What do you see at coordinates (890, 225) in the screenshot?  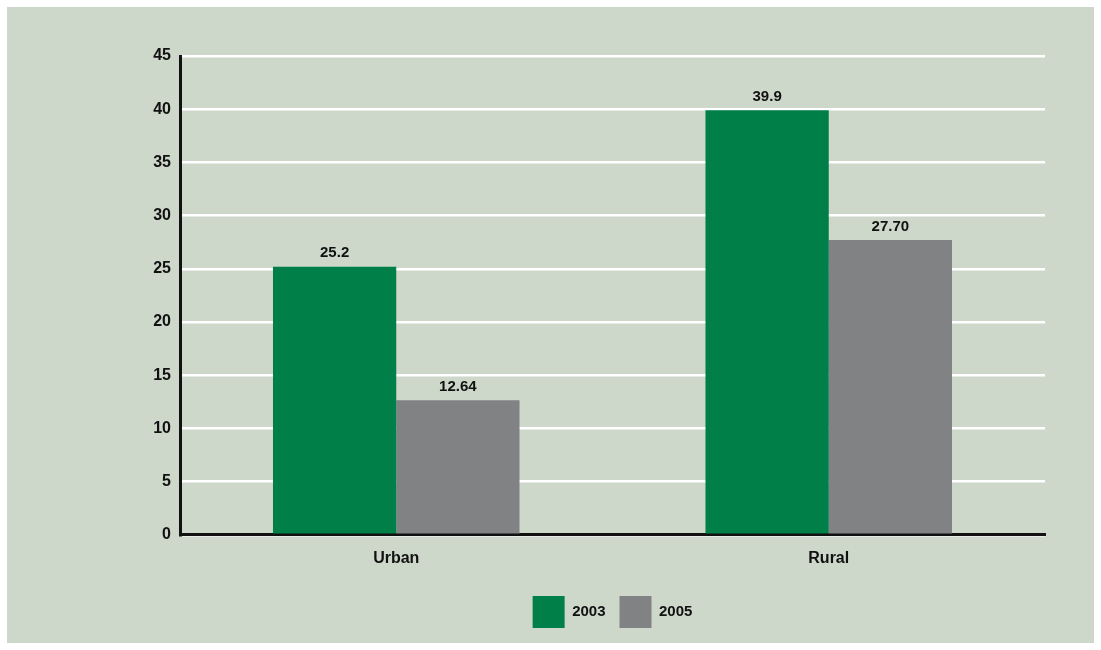 I see `data-label: 27.70` at bounding box center [890, 225].